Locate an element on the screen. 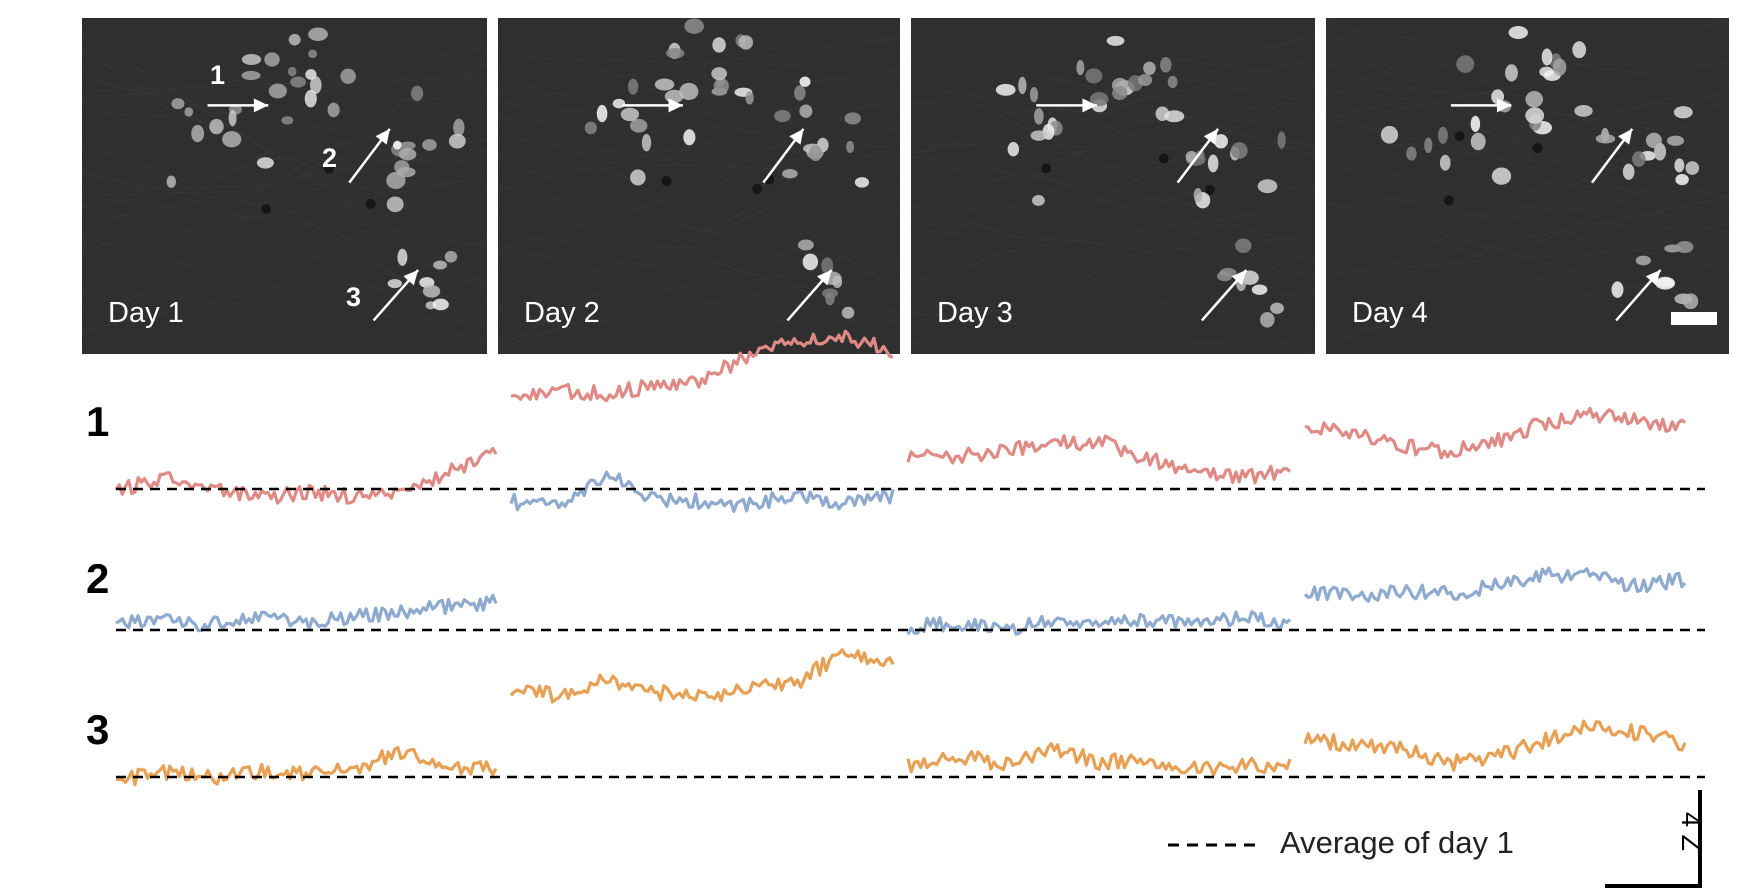 The height and width of the screenshot is (891, 1746). legend-label: Average of day 1 is located at coordinates (1397, 842).